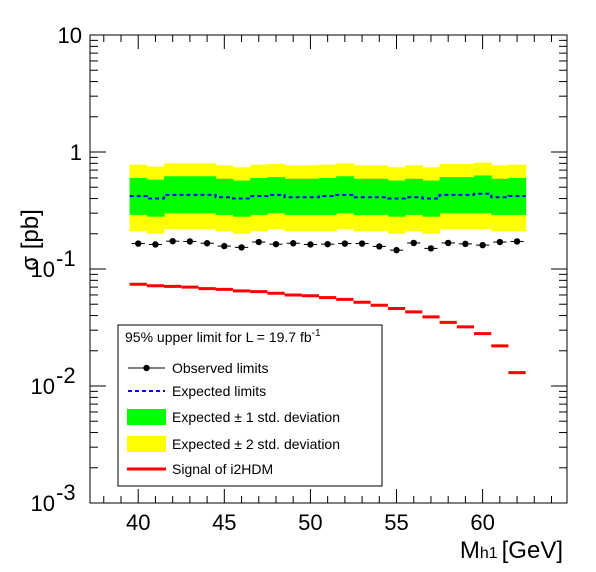 The width and height of the screenshot is (596, 572). What do you see at coordinates (146, 417) in the screenshot?
I see `legend-band1-swatch` at bounding box center [146, 417].